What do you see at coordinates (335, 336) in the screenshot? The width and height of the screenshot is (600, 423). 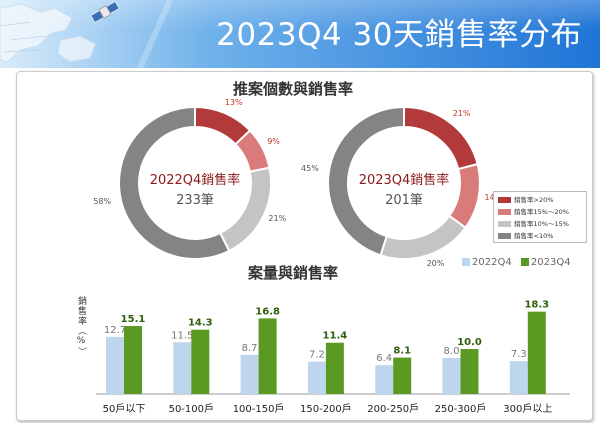 I see `bar-value-label: 11.4` at bounding box center [335, 336].